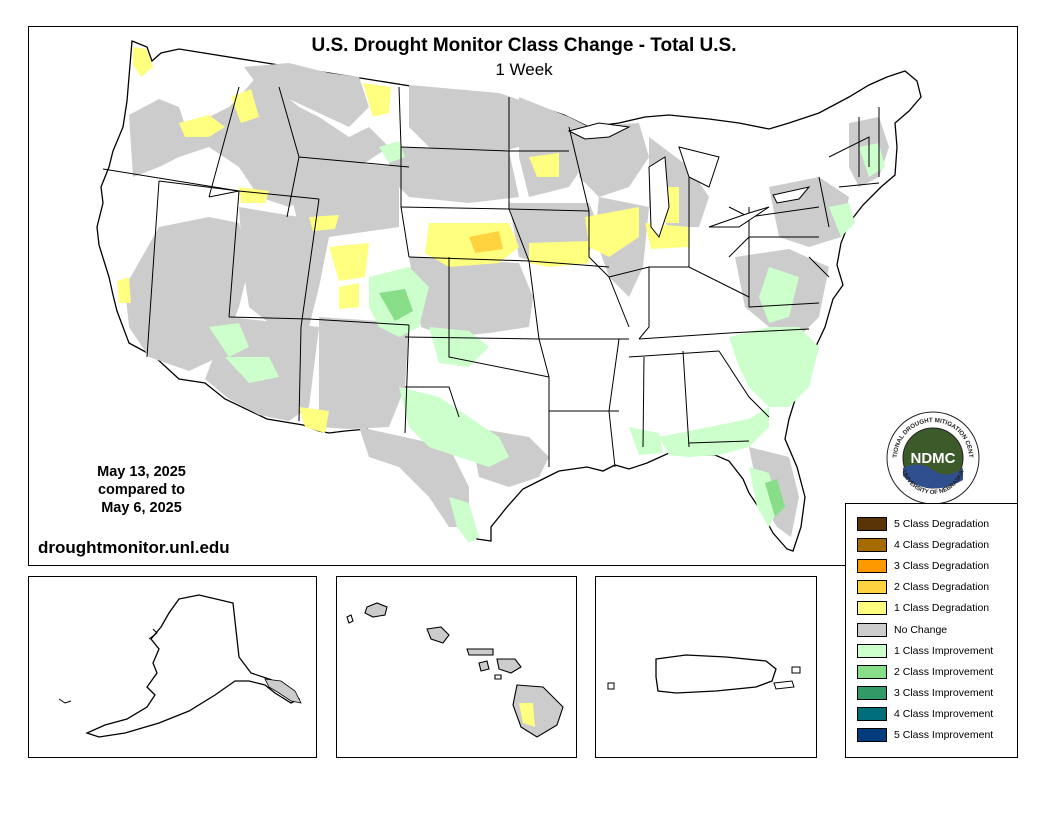  Describe the element at coordinates (498, 677) in the screenshot. I see `kahoolawe-island` at that location.